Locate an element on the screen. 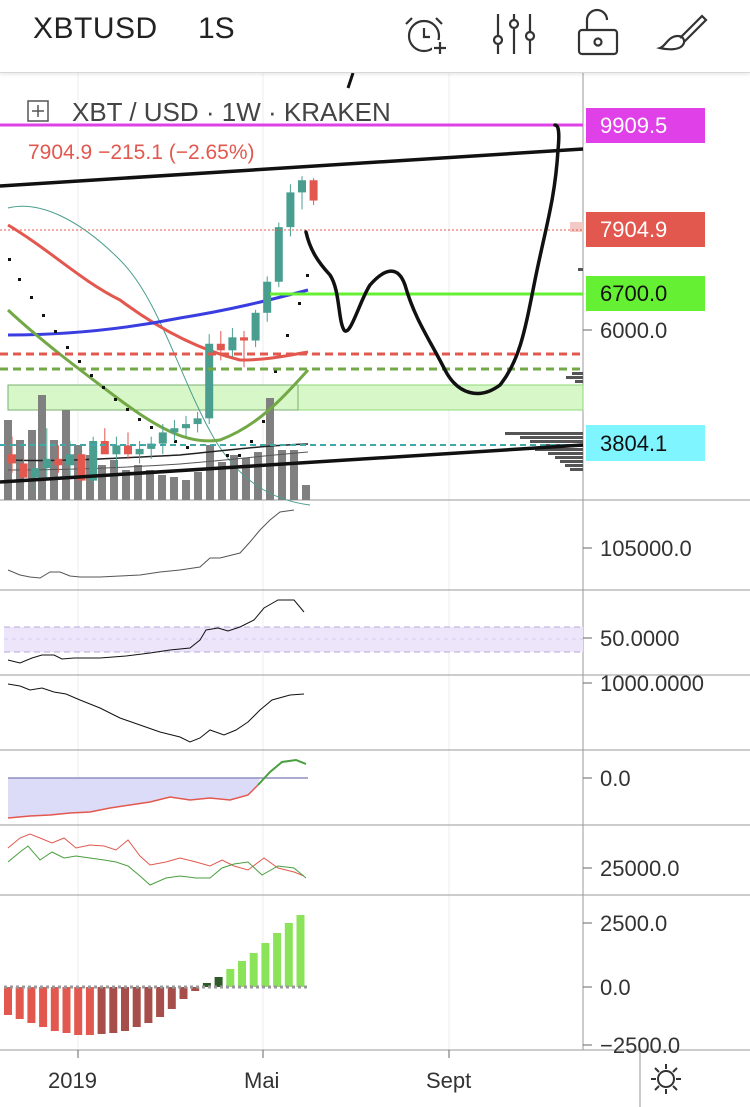 This screenshot has width=750, height=1107. price-tag-6700-label: 6700.0 is located at coordinates (633, 293).